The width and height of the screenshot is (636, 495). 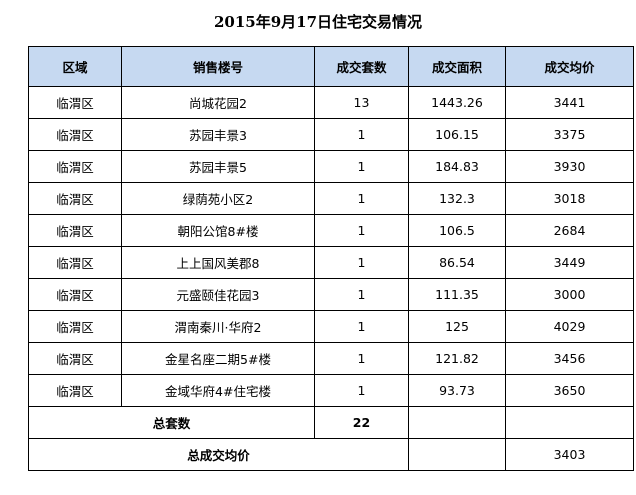 What do you see at coordinates (218, 230) in the screenshot?
I see `cell-building: 朝阳公馆8#楼` at bounding box center [218, 230].